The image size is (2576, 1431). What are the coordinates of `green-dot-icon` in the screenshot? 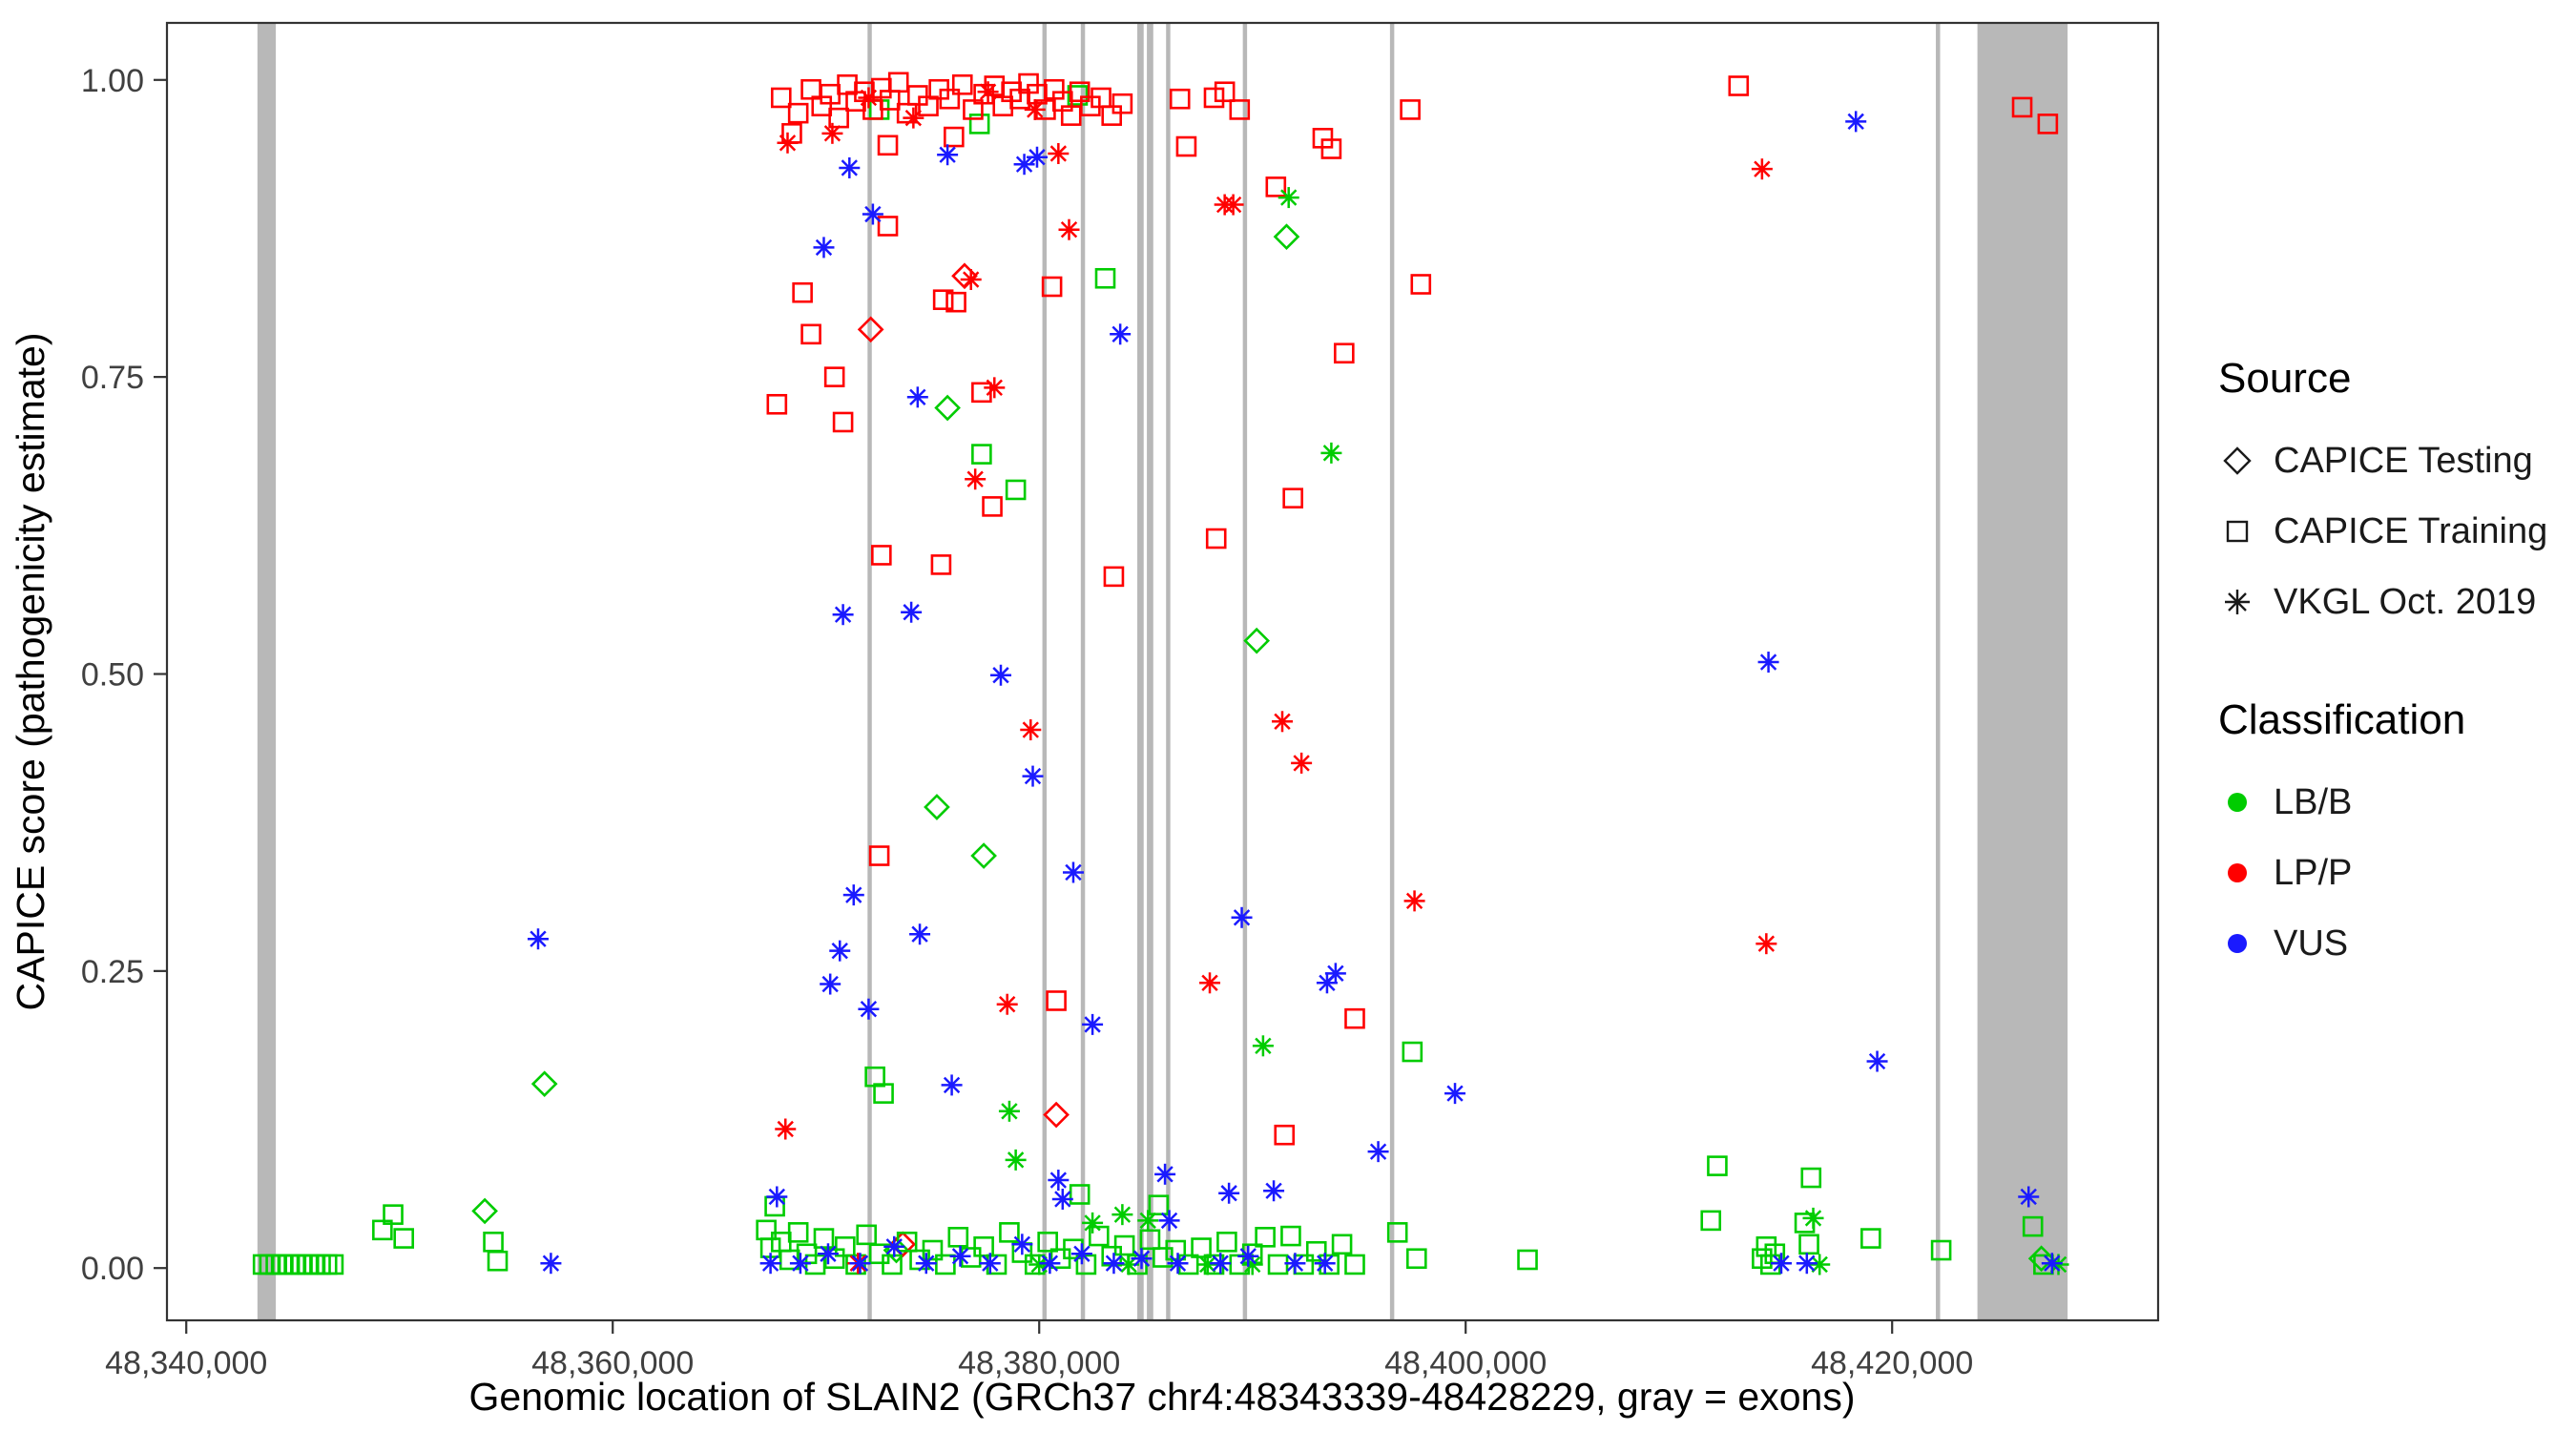 It's located at (2237, 802).